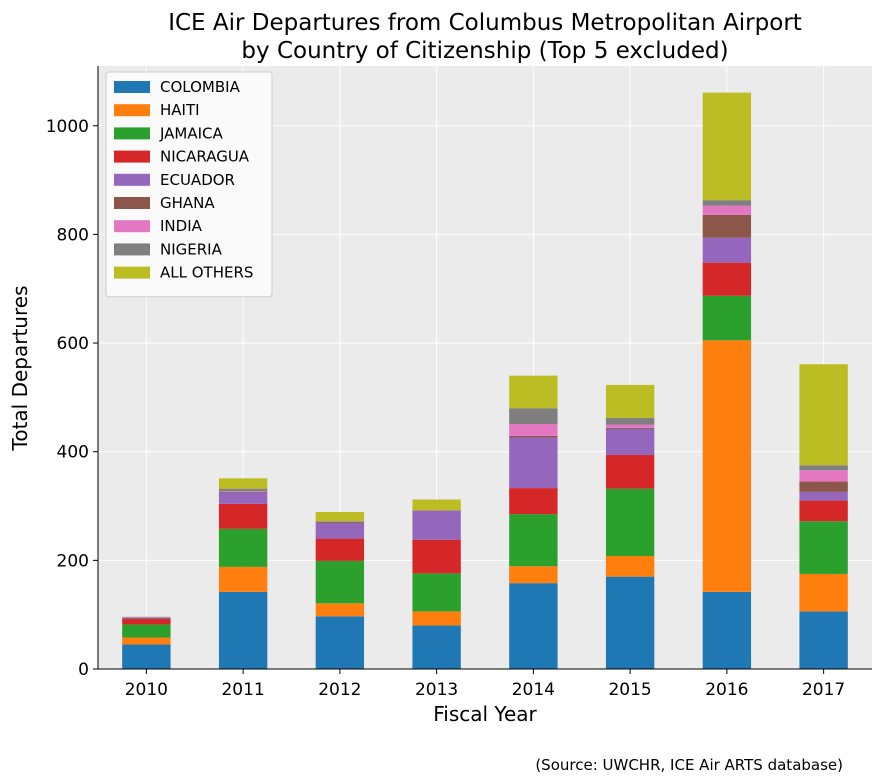 The image size is (885, 782). Describe the element at coordinates (533, 416) in the screenshot. I see `bar-segment-nigeria-2014` at that location.